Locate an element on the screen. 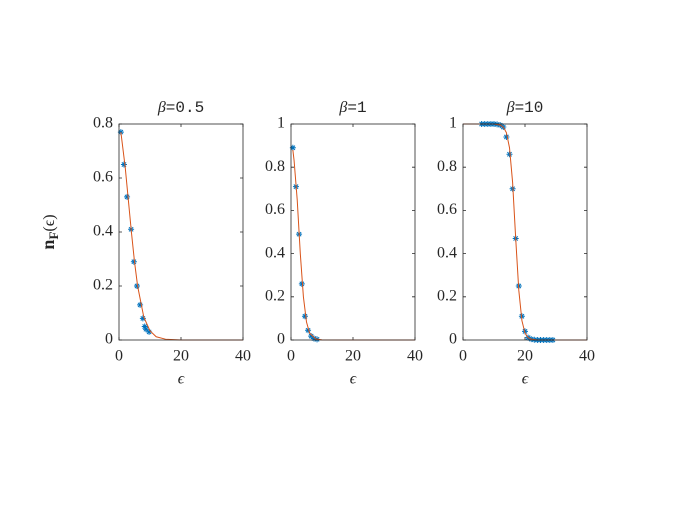 The image size is (685, 530). y-label-sub: F is located at coordinates (53, 236).